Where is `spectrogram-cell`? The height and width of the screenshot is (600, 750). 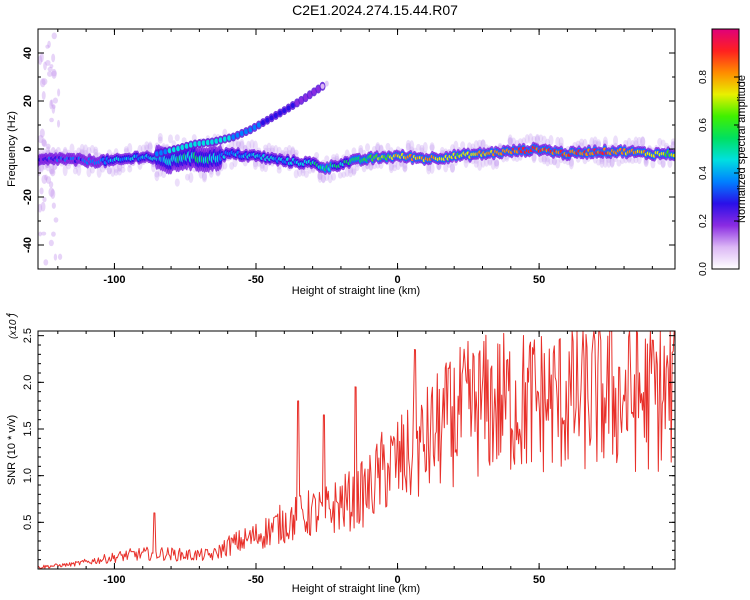
spectrogram-cell is located at coordinates (673, 155).